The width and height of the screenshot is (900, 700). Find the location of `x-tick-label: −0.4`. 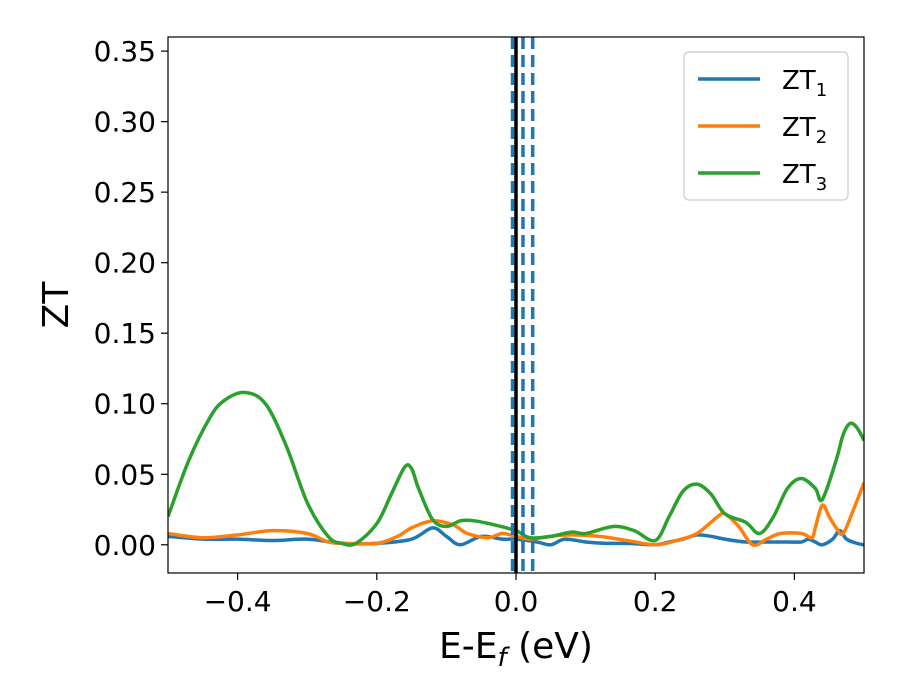

x-tick-label: −0.4 is located at coordinates (238, 601).